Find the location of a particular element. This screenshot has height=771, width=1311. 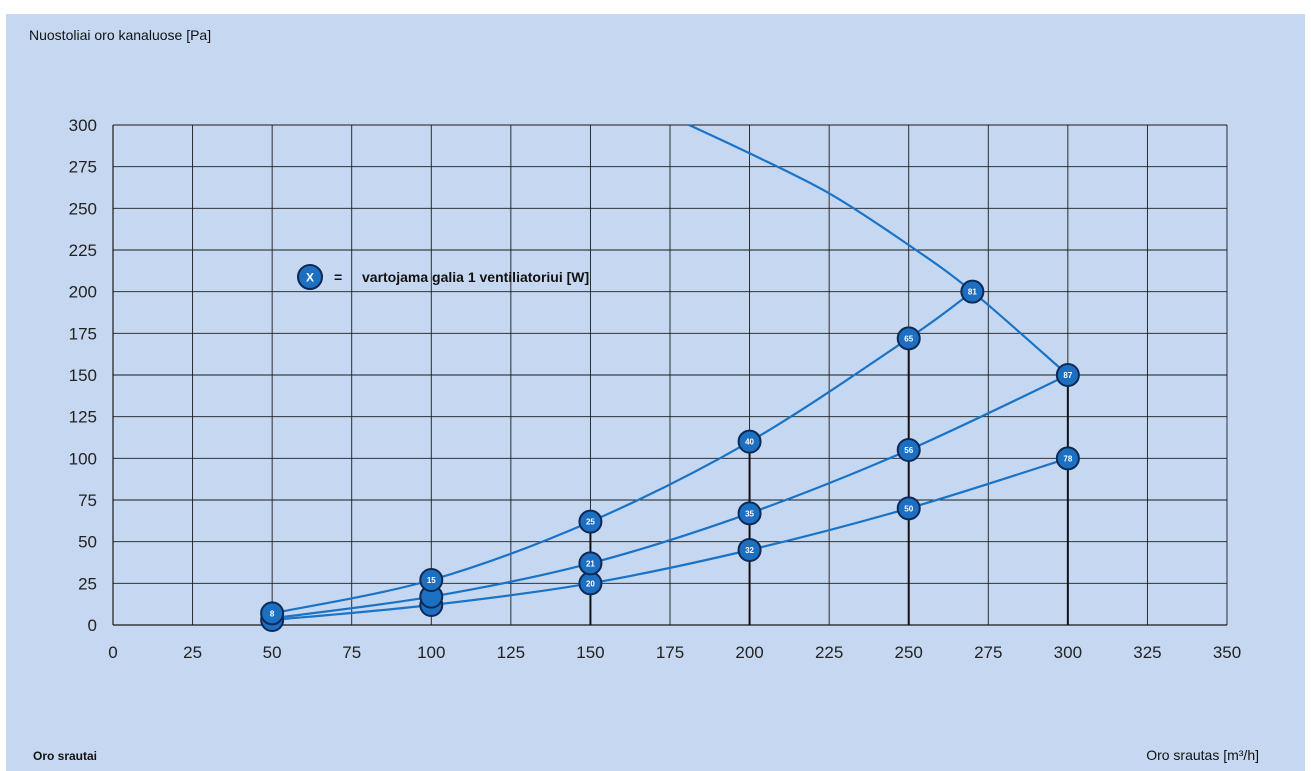

x-tick-label: 125 is located at coordinates (511, 652).